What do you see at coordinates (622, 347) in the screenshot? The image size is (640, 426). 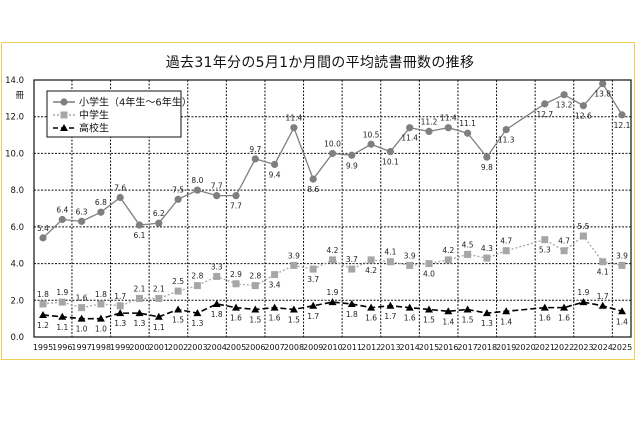 I see `x-tick-label: 2025` at bounding box center [622, 347].